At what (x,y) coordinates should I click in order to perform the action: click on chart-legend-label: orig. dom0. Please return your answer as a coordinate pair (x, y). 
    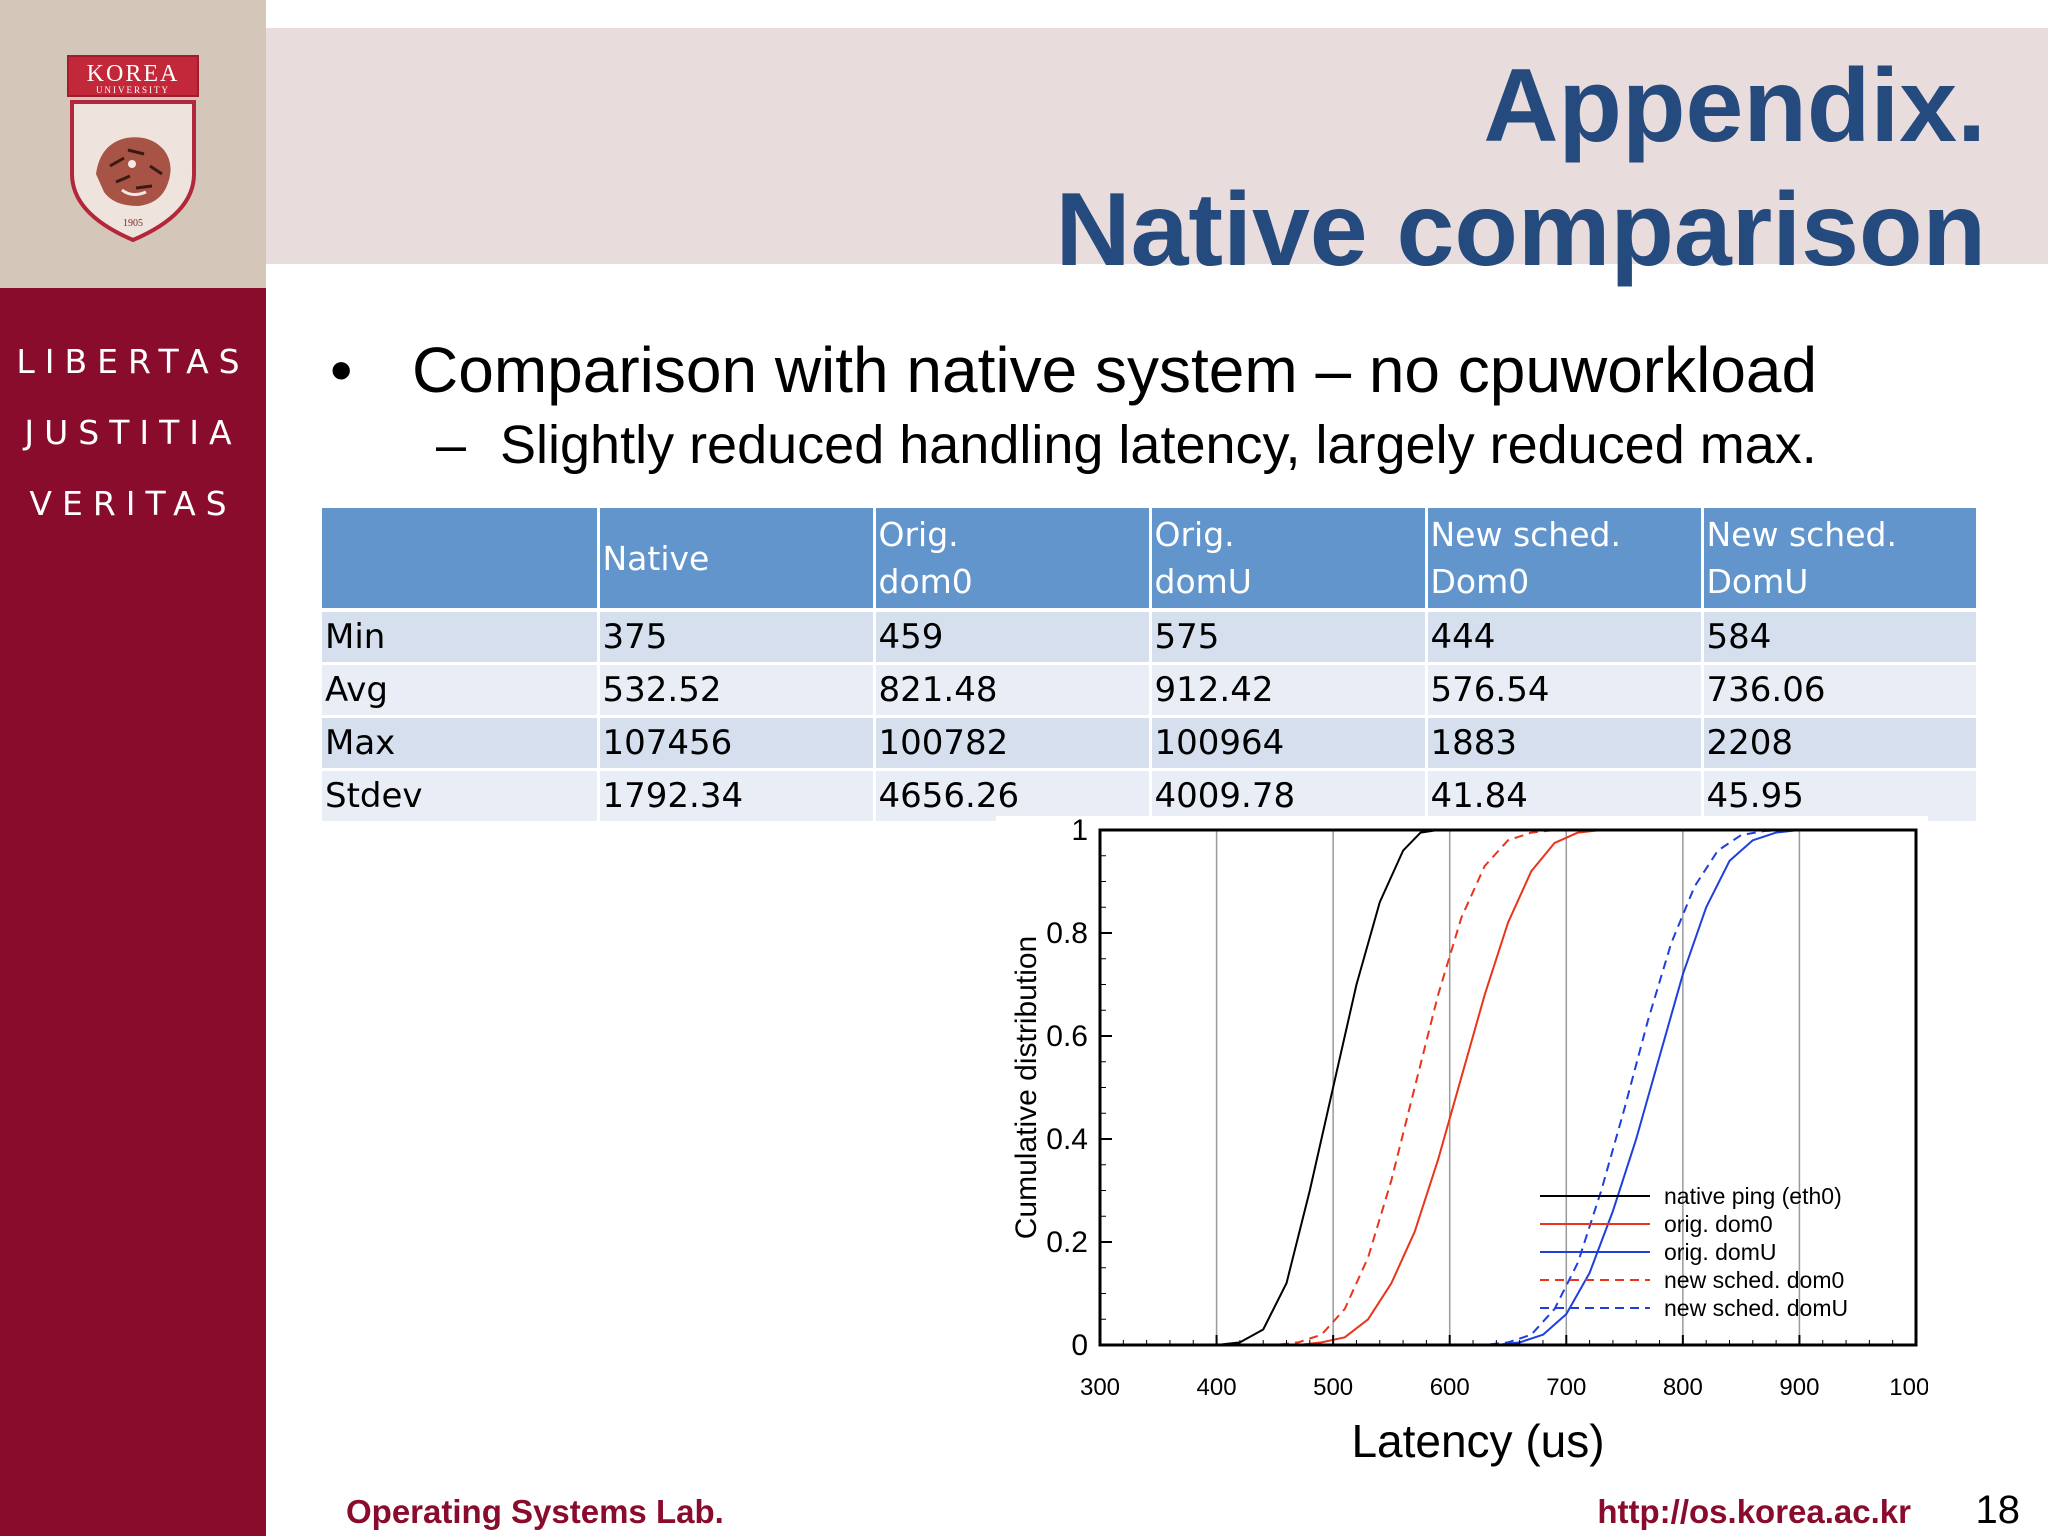
    Looking at the image, I should click on (1718, 1224).